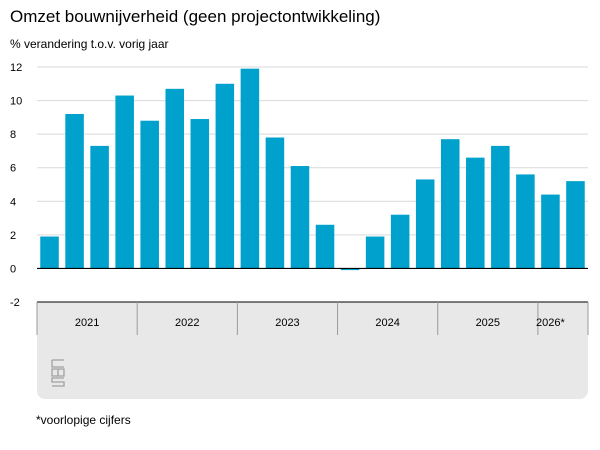 This screenshot has height=450, width=600. What do you see at coordinates (13, 169) in the screenshot?
I see `y-tick-label: 6` at bounding box center [13, 169].